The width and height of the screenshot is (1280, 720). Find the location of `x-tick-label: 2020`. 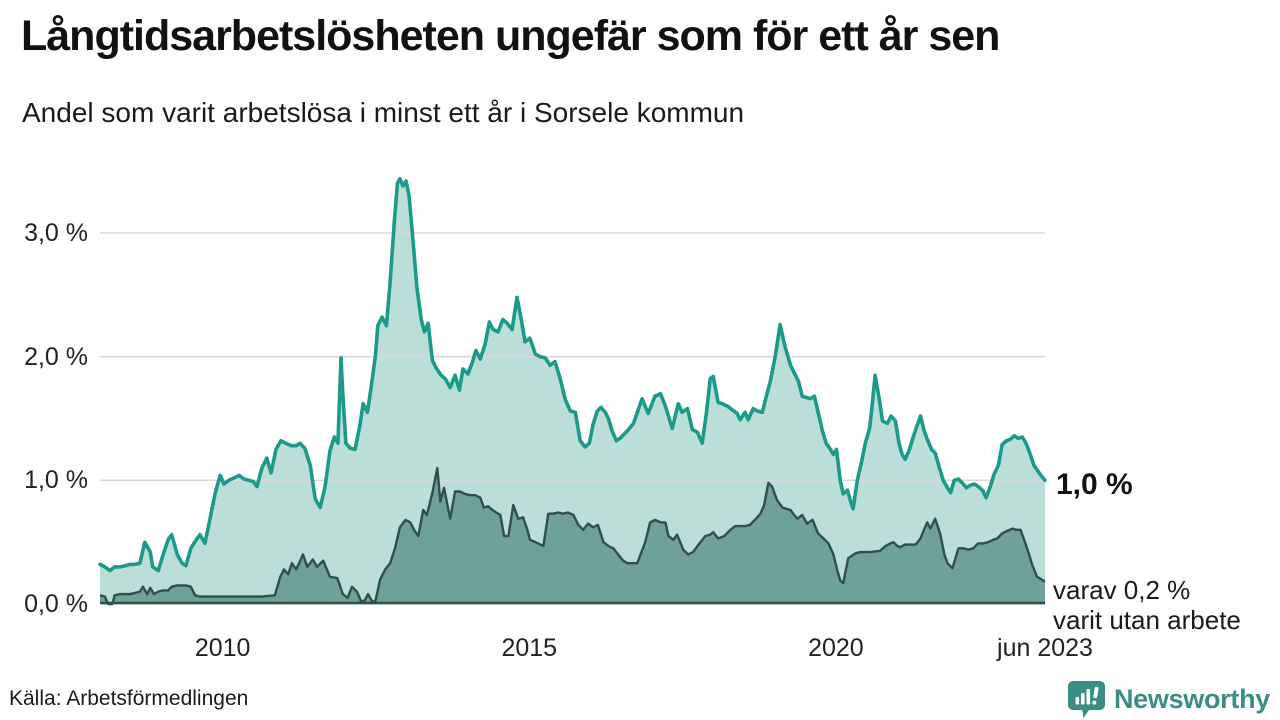

x-tick-label: 2020 is located at coordinates (836, 648).